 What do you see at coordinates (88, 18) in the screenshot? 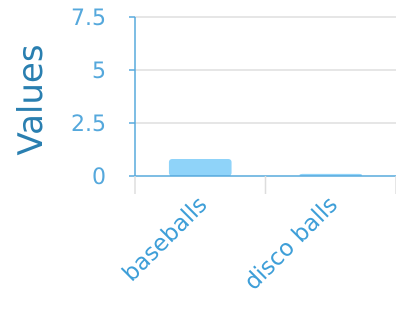
I see `y-tick-label: 7.5` at bounding box center [88, 18].